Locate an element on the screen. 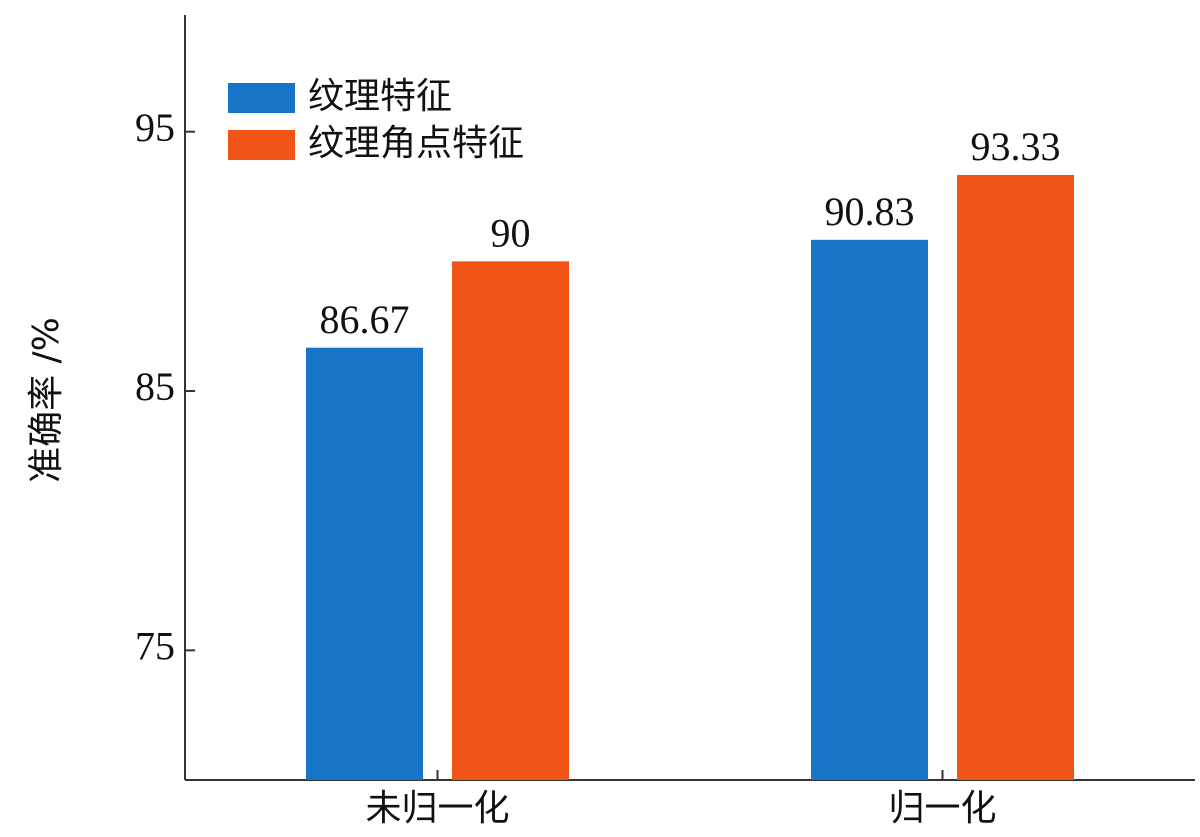 The height and width of the screenshot is (837, 1200). value-label: 90 is located at coordinates (511, 233).